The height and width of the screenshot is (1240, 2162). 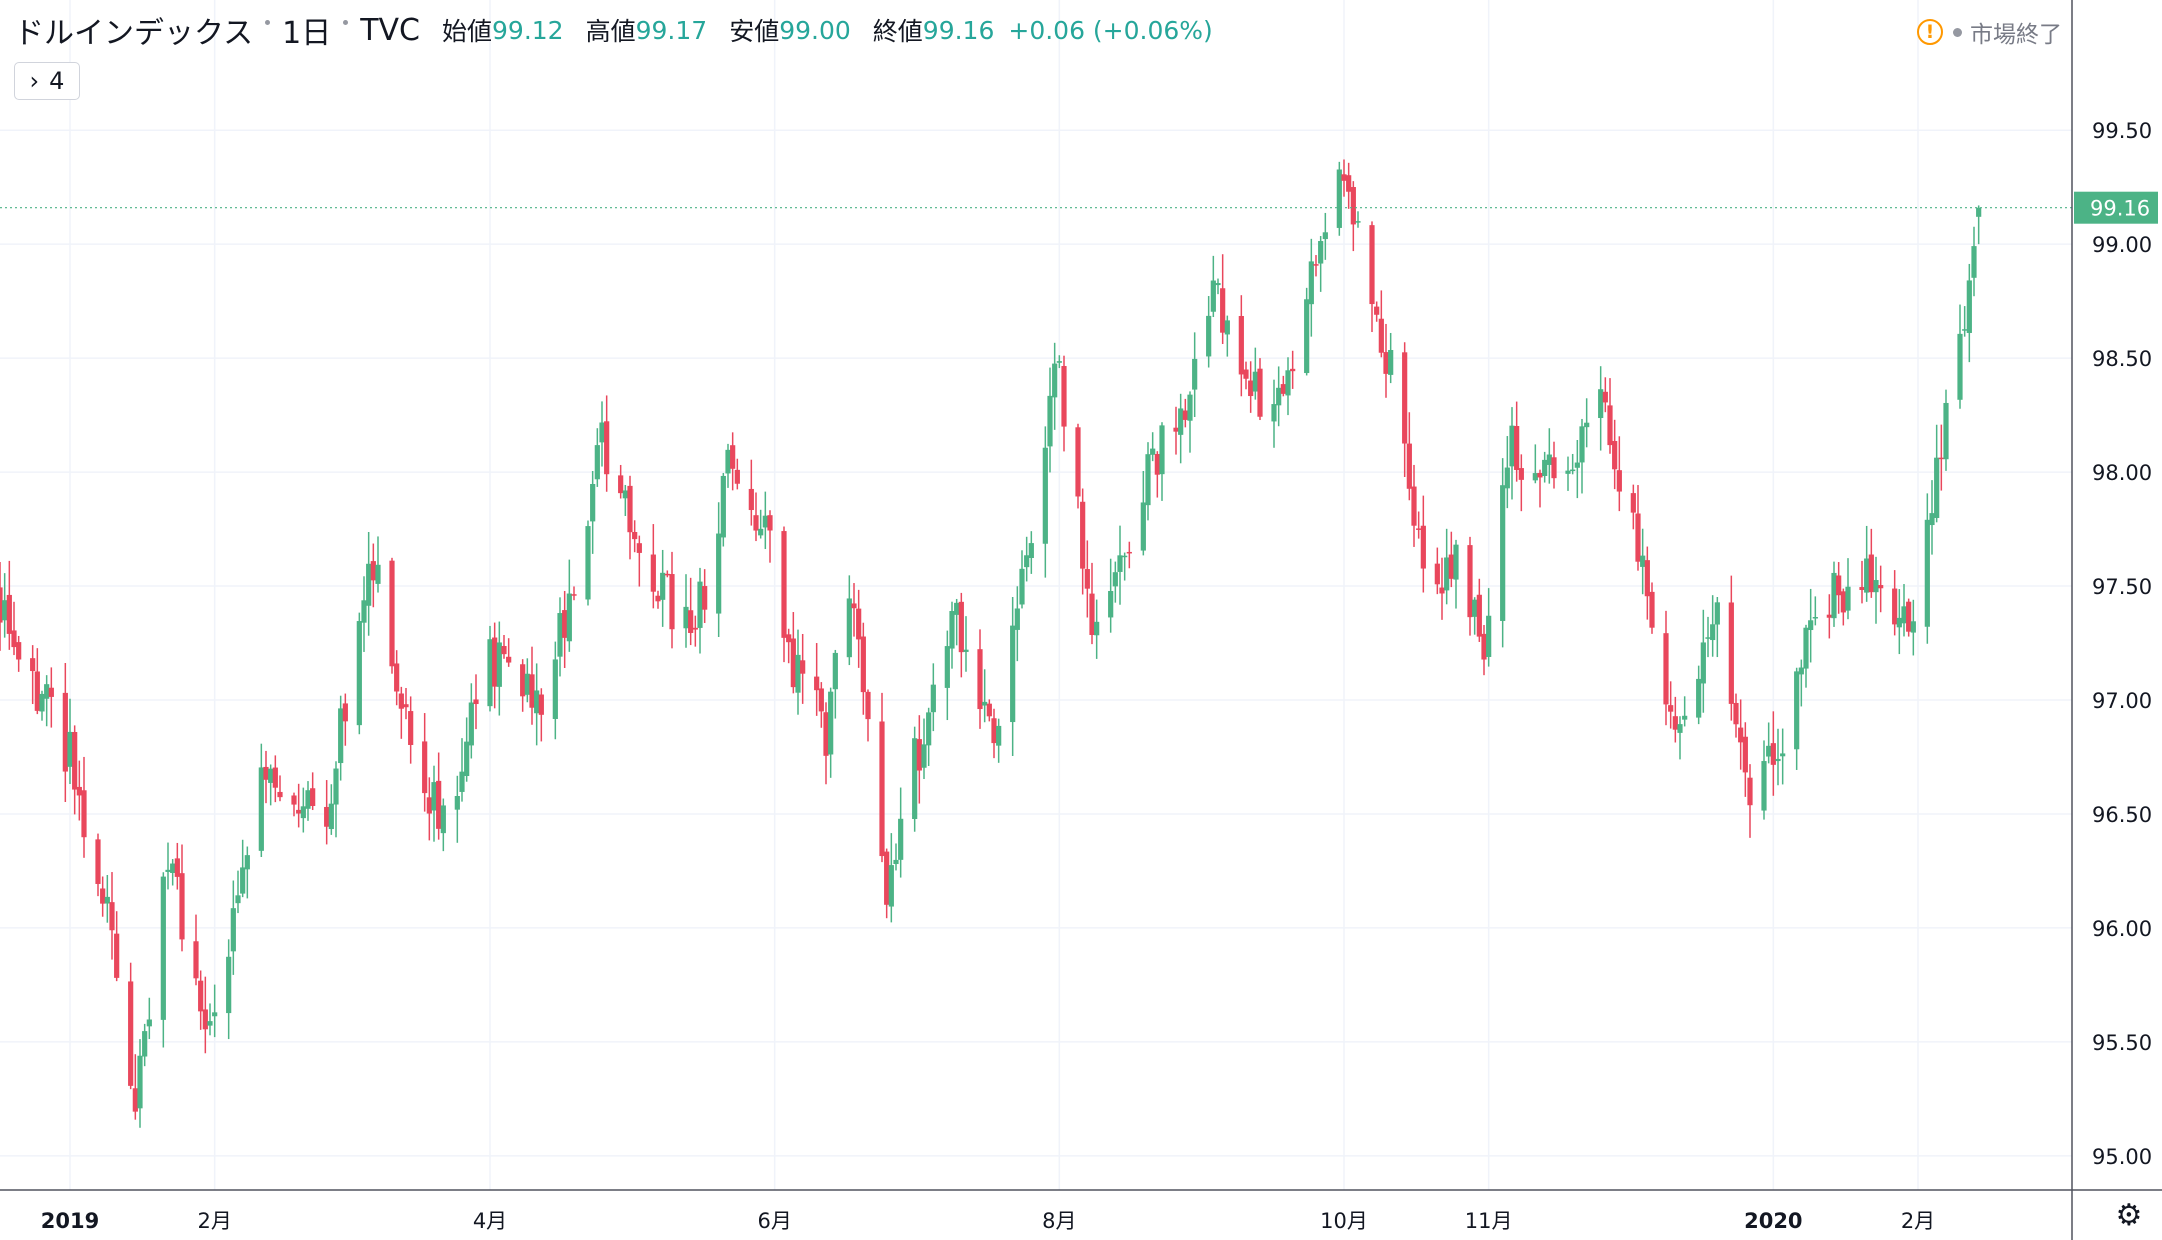 I want to click on low-label: 安値, so click(x=754, y=31).